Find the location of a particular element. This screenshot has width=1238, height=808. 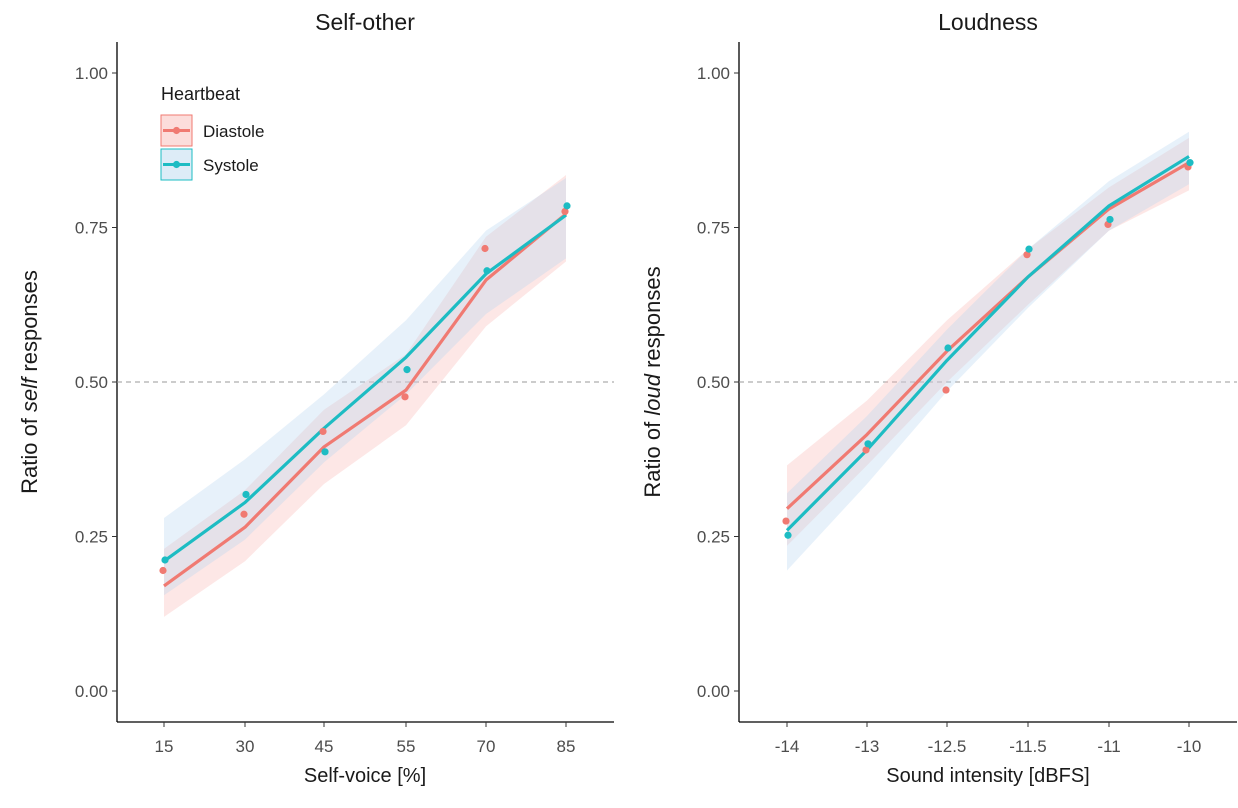

legend-title: Heartbeat is located at coordinates (200, 94).